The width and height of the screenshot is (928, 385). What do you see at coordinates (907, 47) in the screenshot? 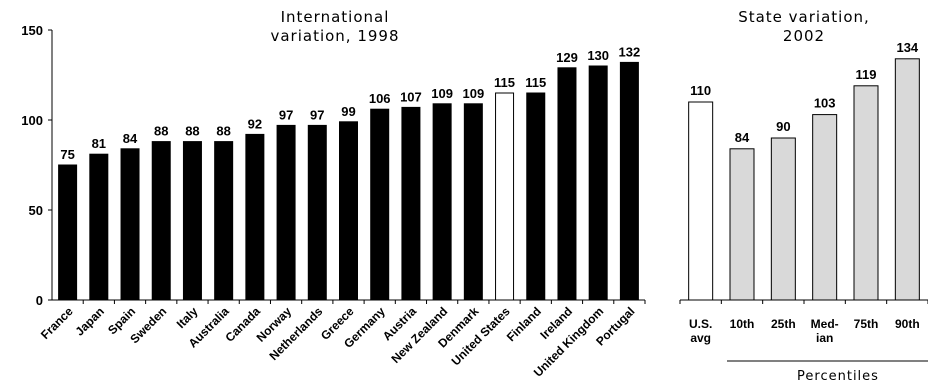
I see `state-data-label: 134` at bounding box center [907, 47].